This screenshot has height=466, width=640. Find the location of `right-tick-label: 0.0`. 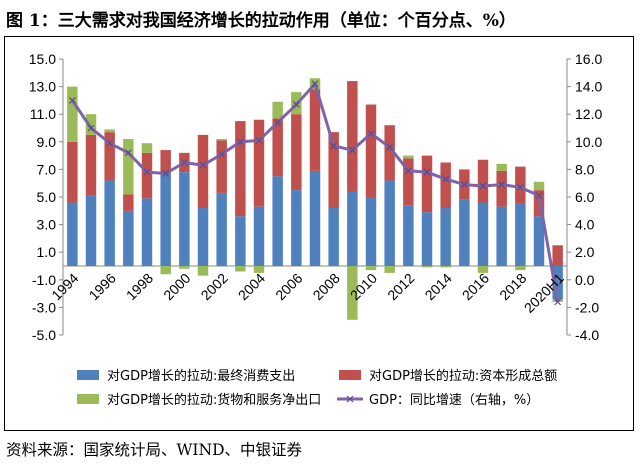

right-tick-label: 0.0 is located at coordinates (585, 280).